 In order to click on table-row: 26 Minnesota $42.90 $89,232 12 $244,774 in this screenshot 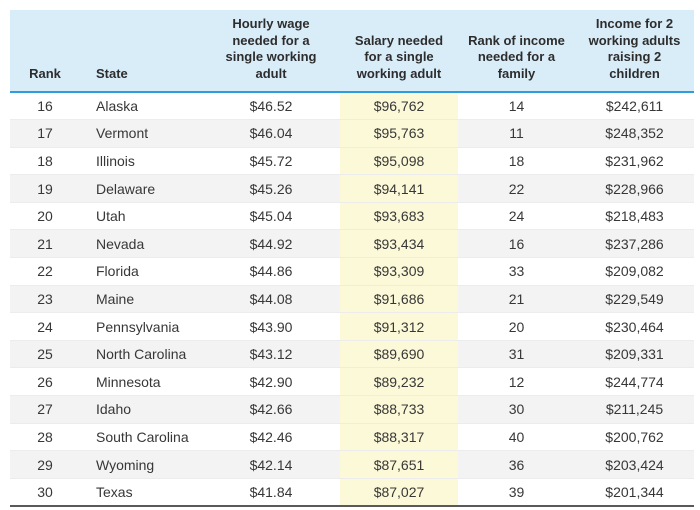, I will do `click(352, 381)`.